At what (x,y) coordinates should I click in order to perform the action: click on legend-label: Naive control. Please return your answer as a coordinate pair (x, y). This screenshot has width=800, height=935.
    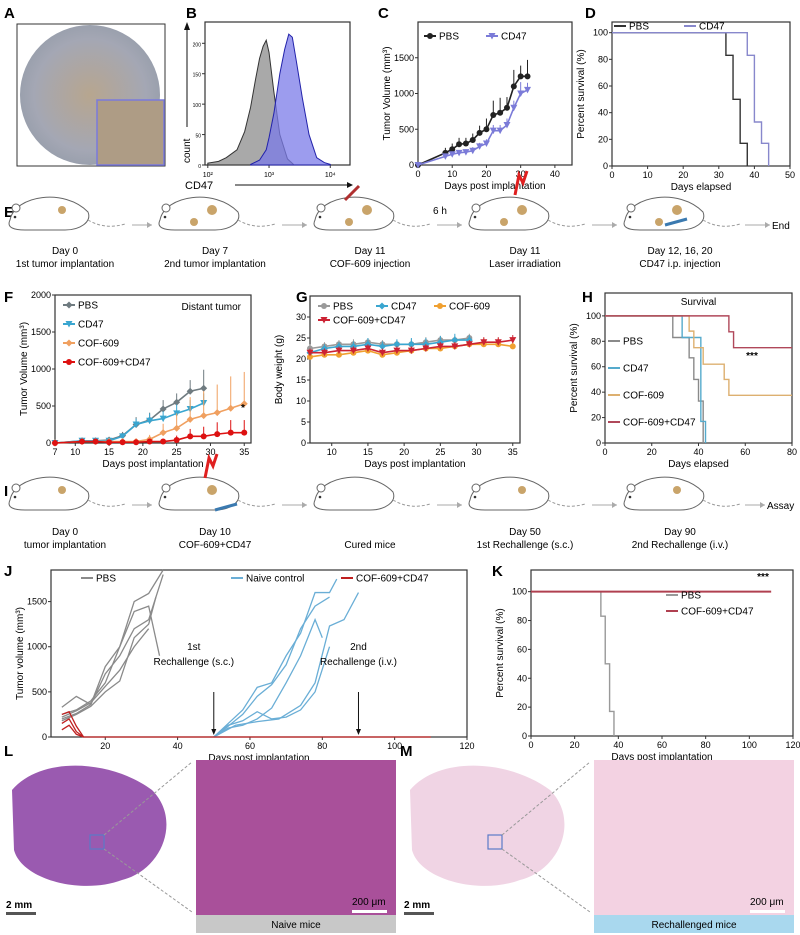
    Looking at the image, I should click on (275, 579).